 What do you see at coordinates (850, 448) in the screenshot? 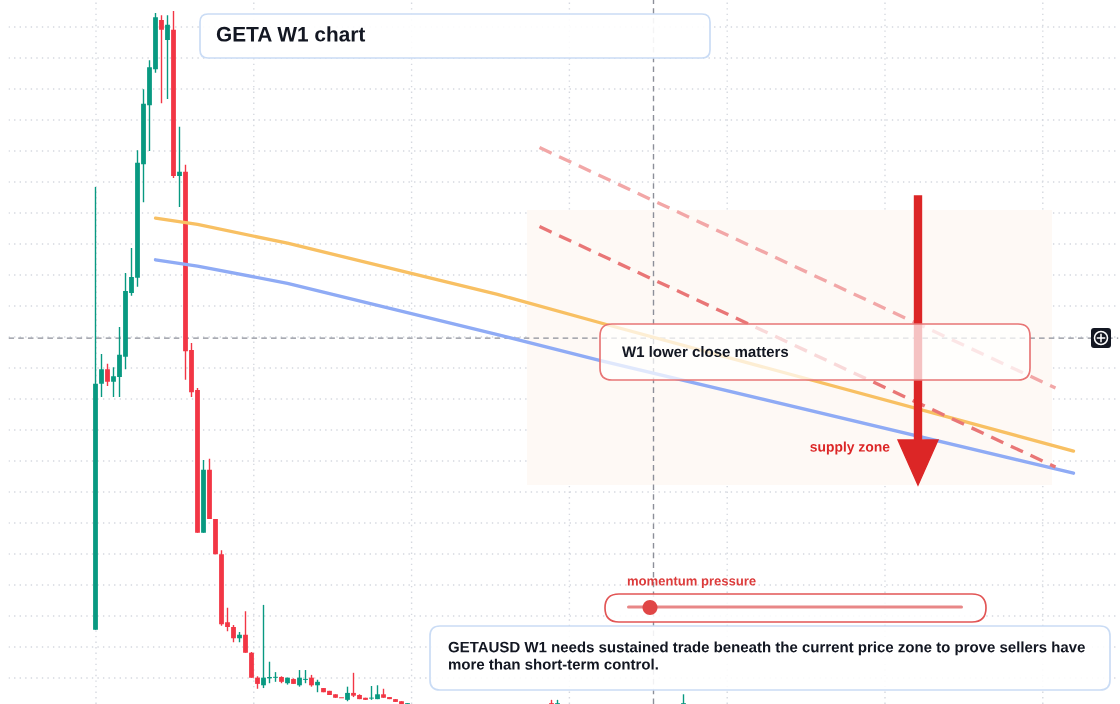
I see `band-label: supply zone` at bounding box center [850, 448].